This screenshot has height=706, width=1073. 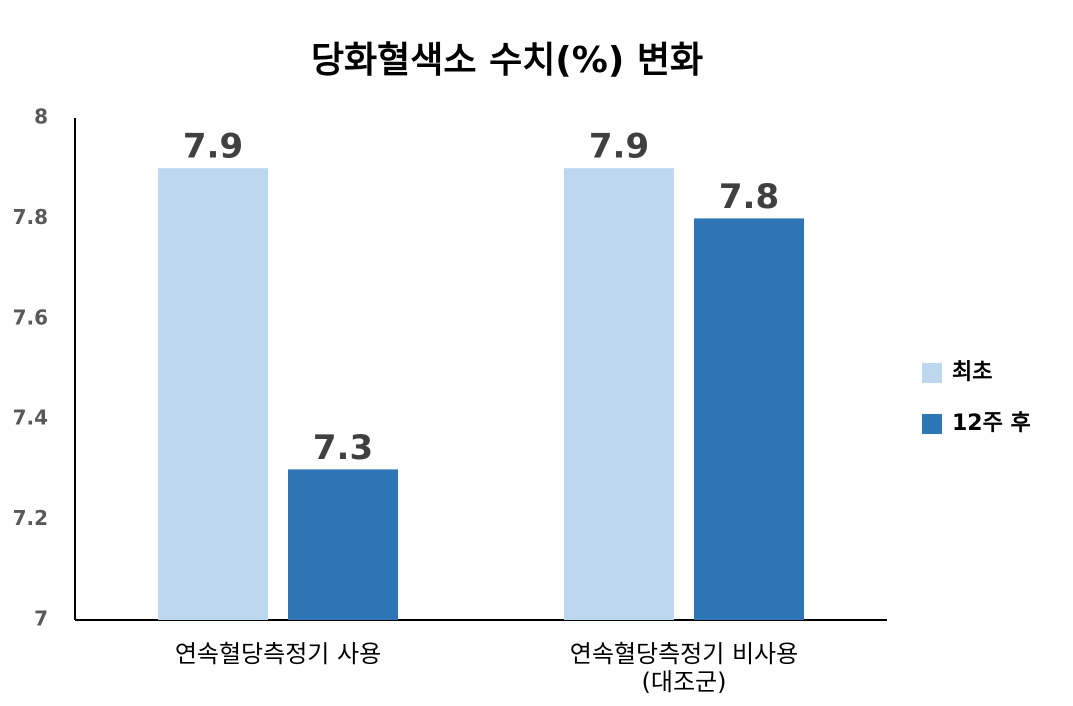 I want to click on legend-label: 12주 후, so click(x=991, y=423).